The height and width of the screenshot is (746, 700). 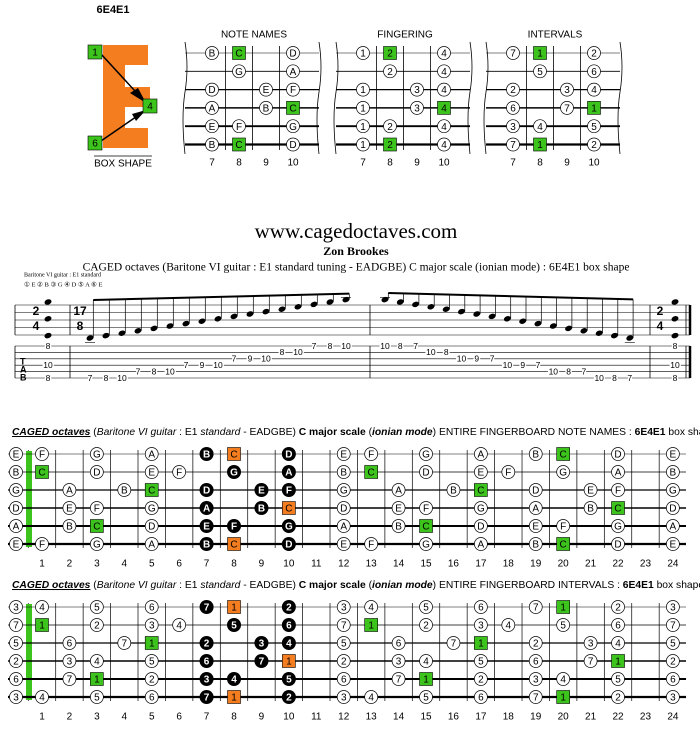 What do you see at coordinates (36, 326) in the screenshot?
I see `time-den: 4` at bounding box center [36, 326].